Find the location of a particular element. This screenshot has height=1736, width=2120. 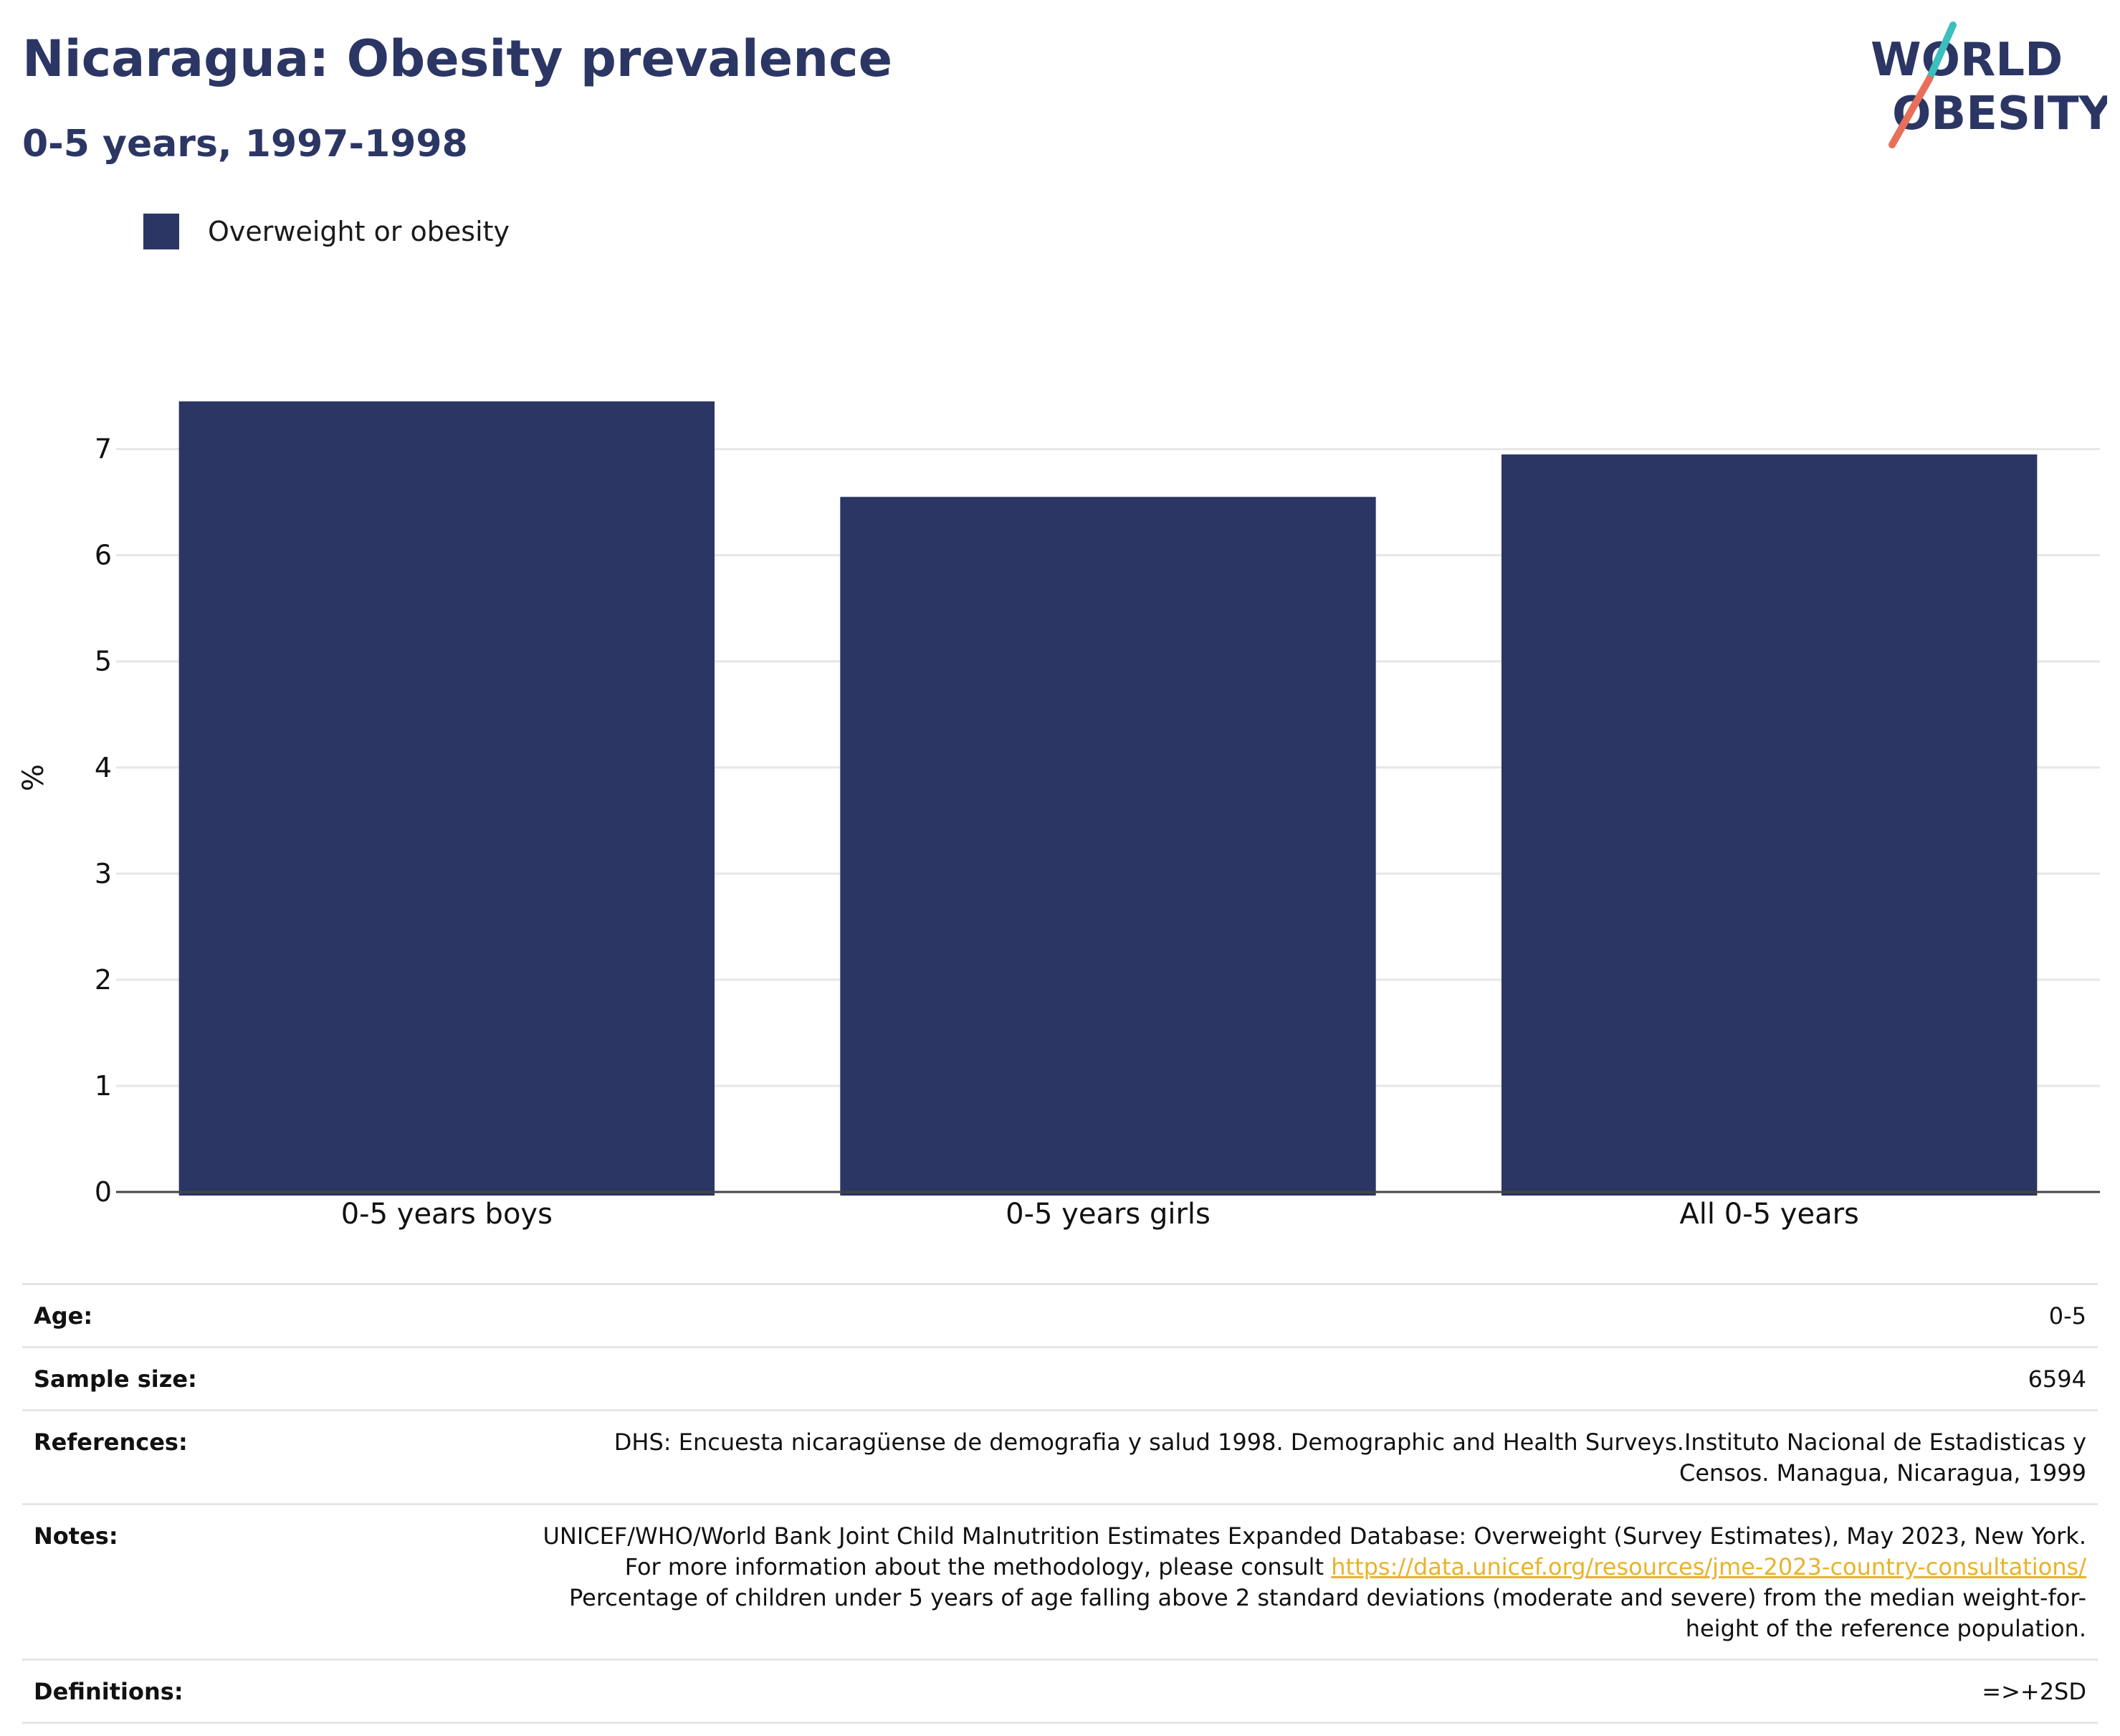

y-tick-label: 1 is located at coordinates (103, 1086).